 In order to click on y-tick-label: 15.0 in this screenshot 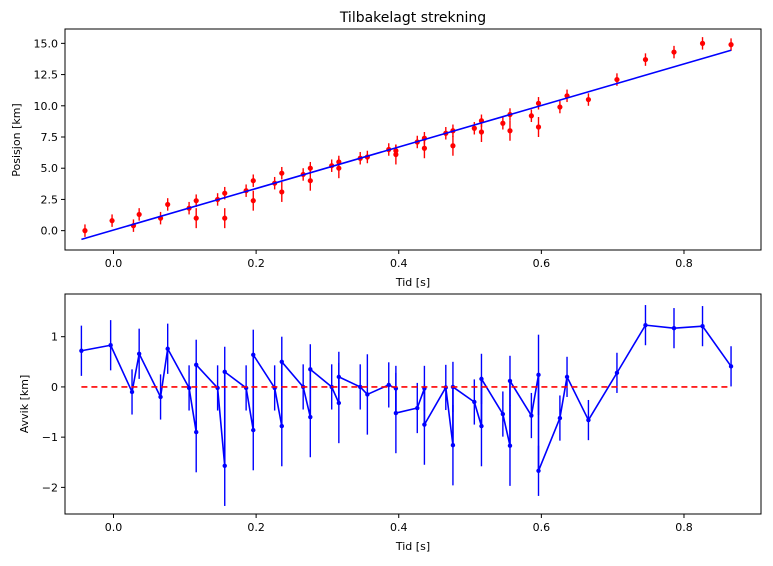, I will do `click(46, 43)`.